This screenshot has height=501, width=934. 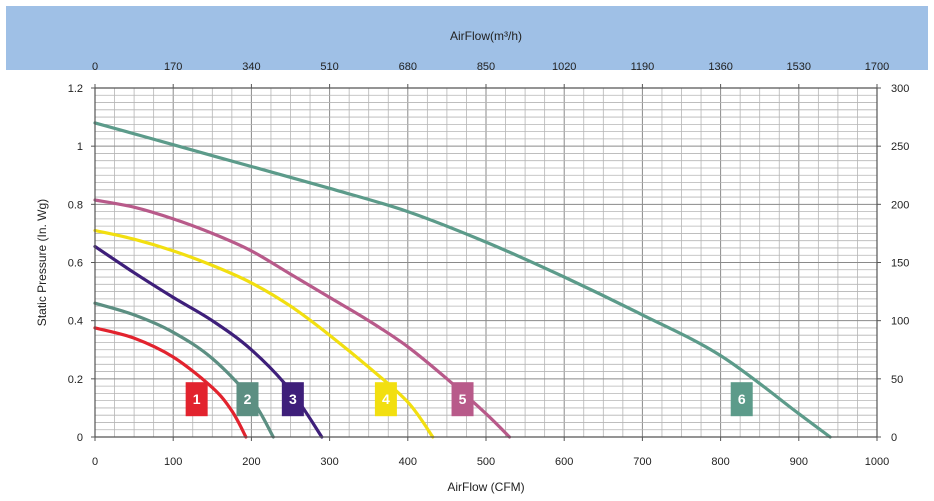 What do you see at coordinates (799, 462) in the screenshot?
I see `x-tick-label: 900` at bounding box center [799, 462].